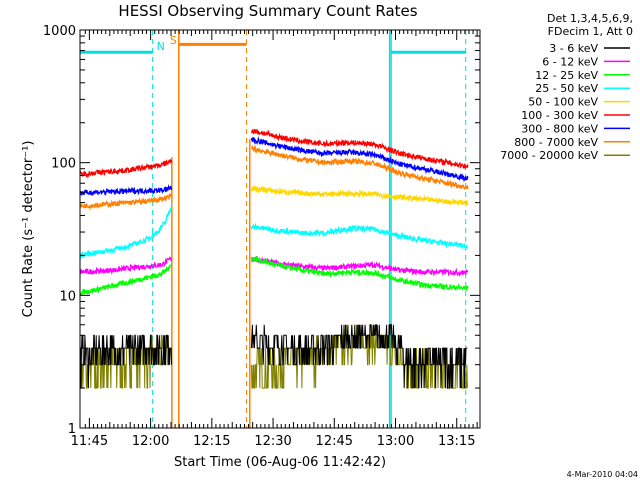 The height and width of the screenshot is (480, 640). What do you see at coordinates (272, 441) in the screenshot?
I see `x-tick-label: 12:30` at bounding box center [272, 441].